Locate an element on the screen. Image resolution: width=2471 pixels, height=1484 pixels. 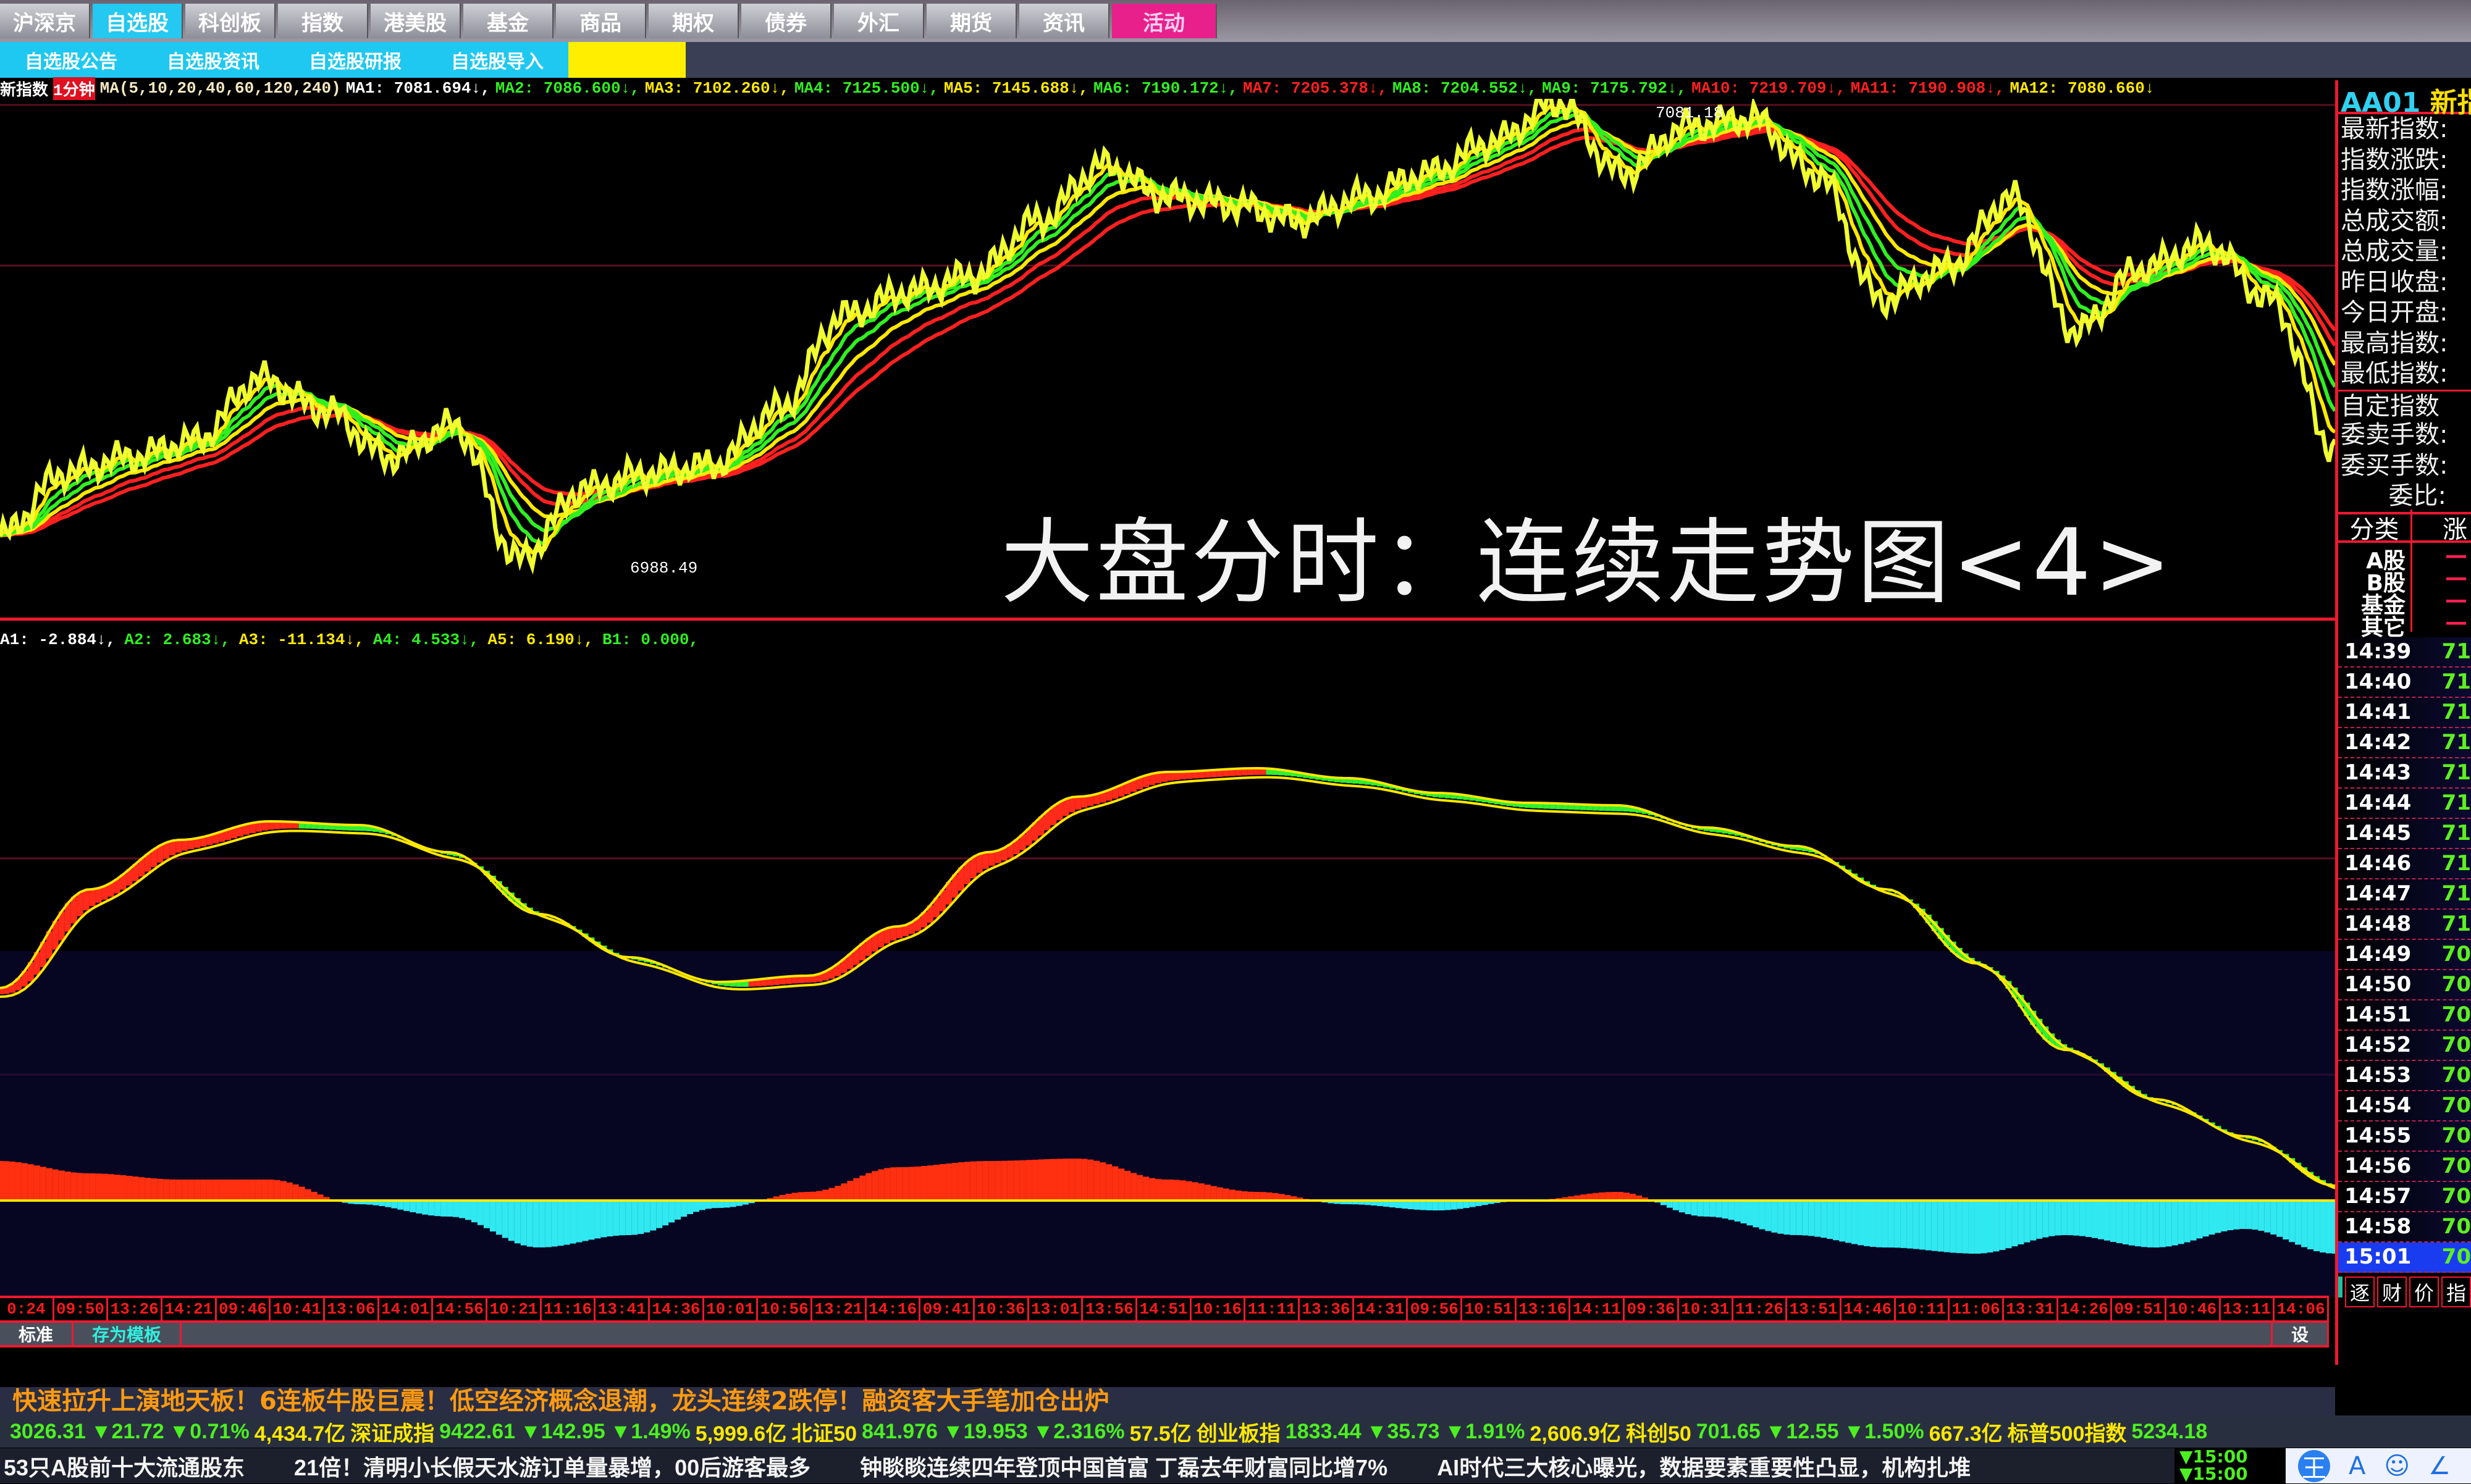
tab-8: 债券 is located at coordinates (786, 21).